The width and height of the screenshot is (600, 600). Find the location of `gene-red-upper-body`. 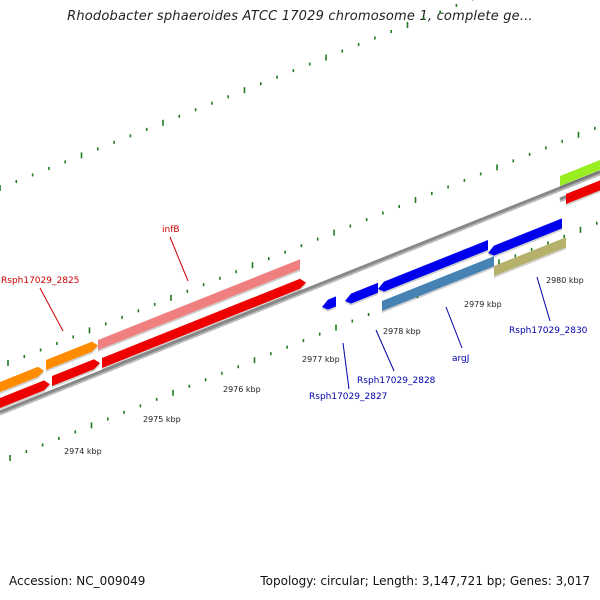

gene-red-upper-body is located at coordinates (583, 192).